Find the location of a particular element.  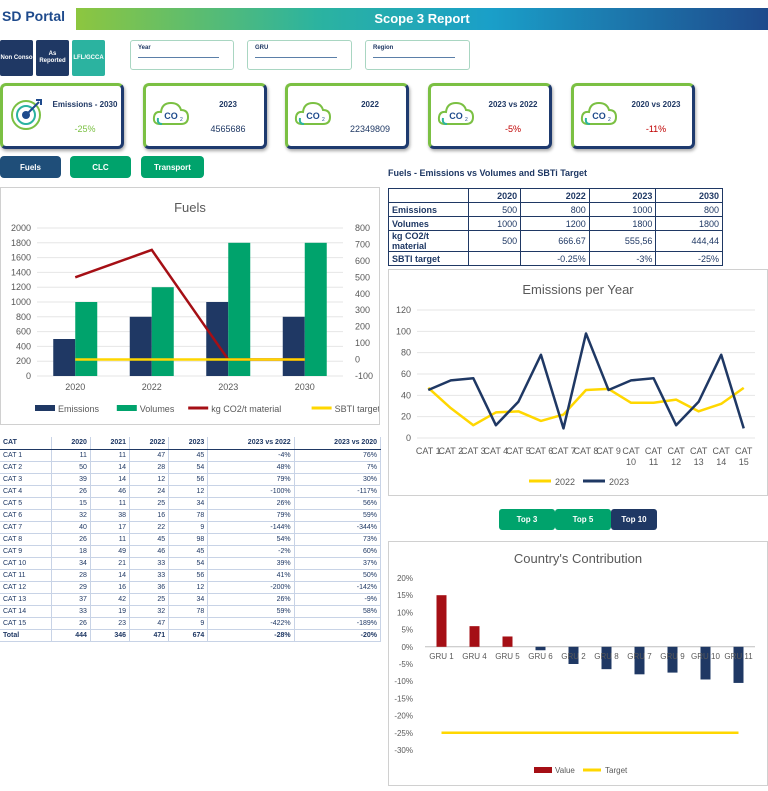

kpi-value: 4565686 is located at coordinates (228, 129).